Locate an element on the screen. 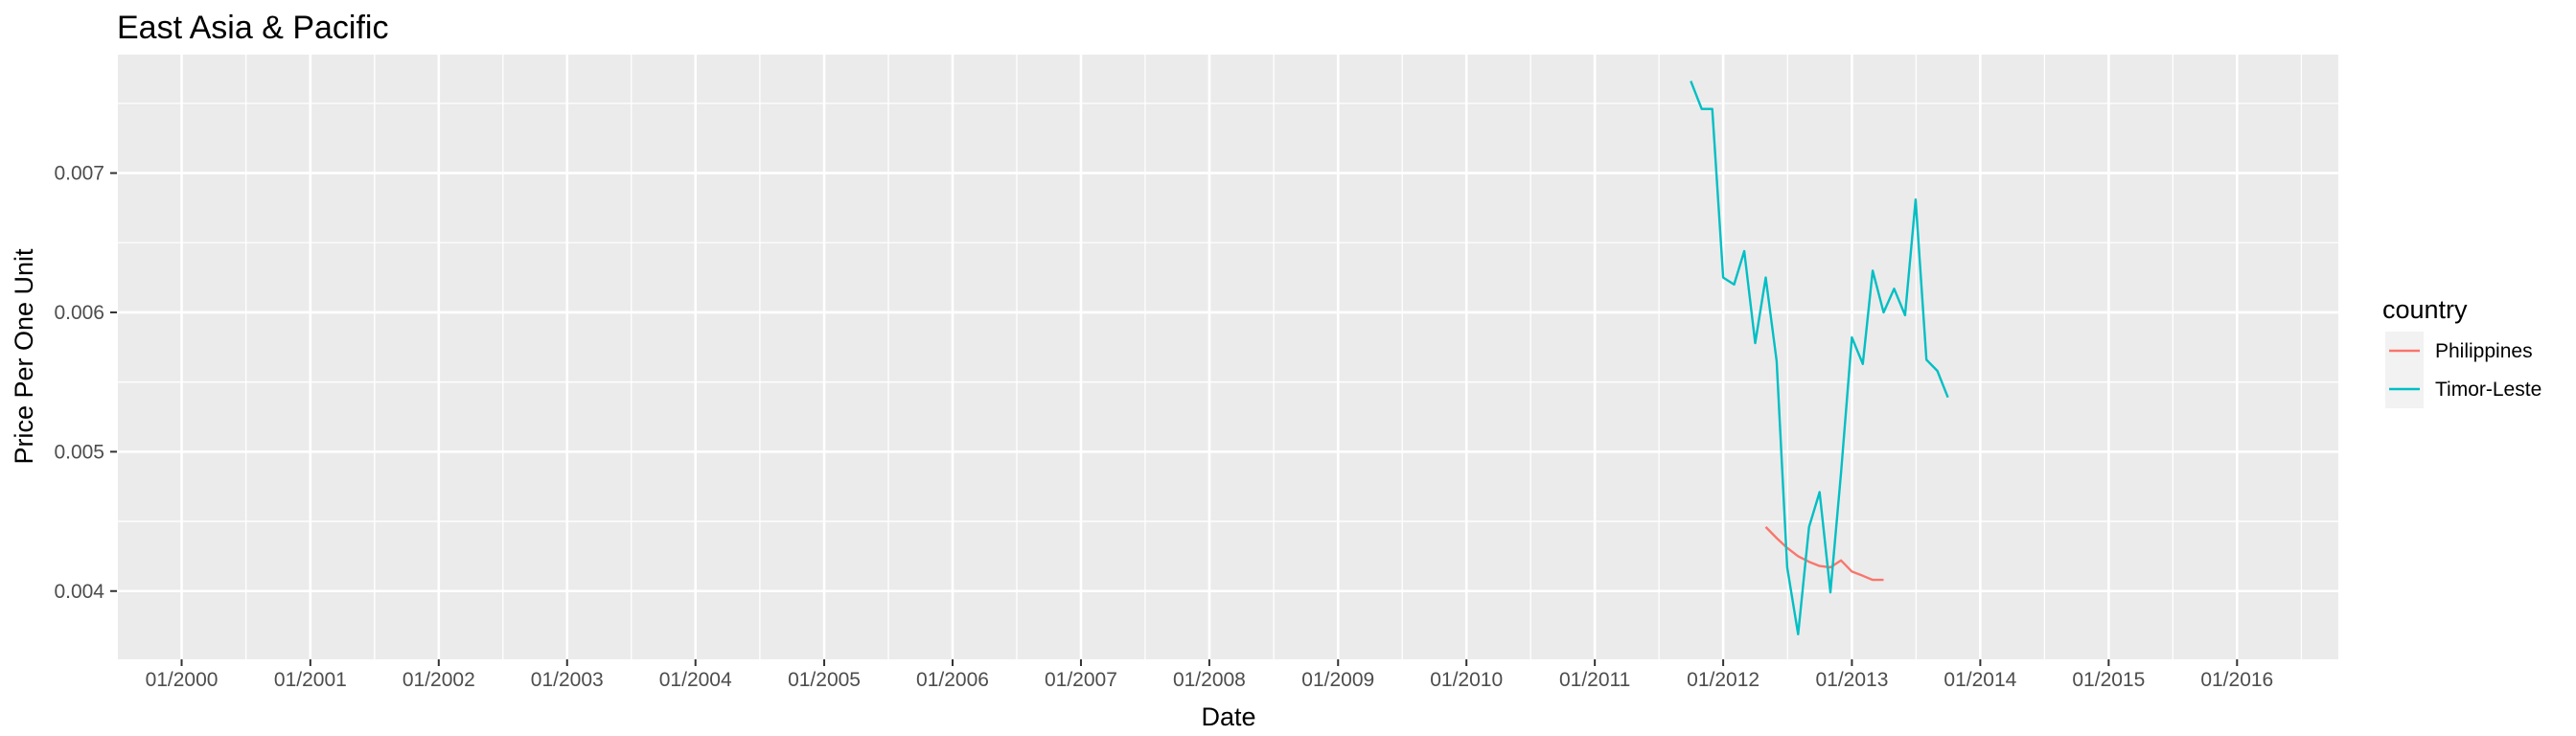 The height and width of the screenshot is (736, 2576). x-tick-label: 01/2015 is located at coordinates (2108, 680).